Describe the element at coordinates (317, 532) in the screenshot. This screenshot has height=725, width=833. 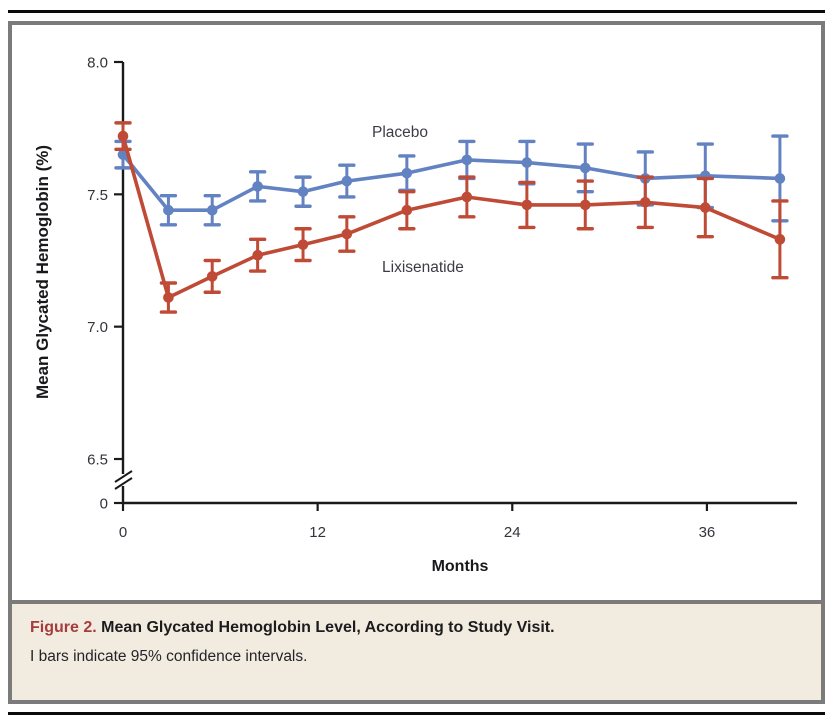
I see `x-tick-label: 12` at that location.